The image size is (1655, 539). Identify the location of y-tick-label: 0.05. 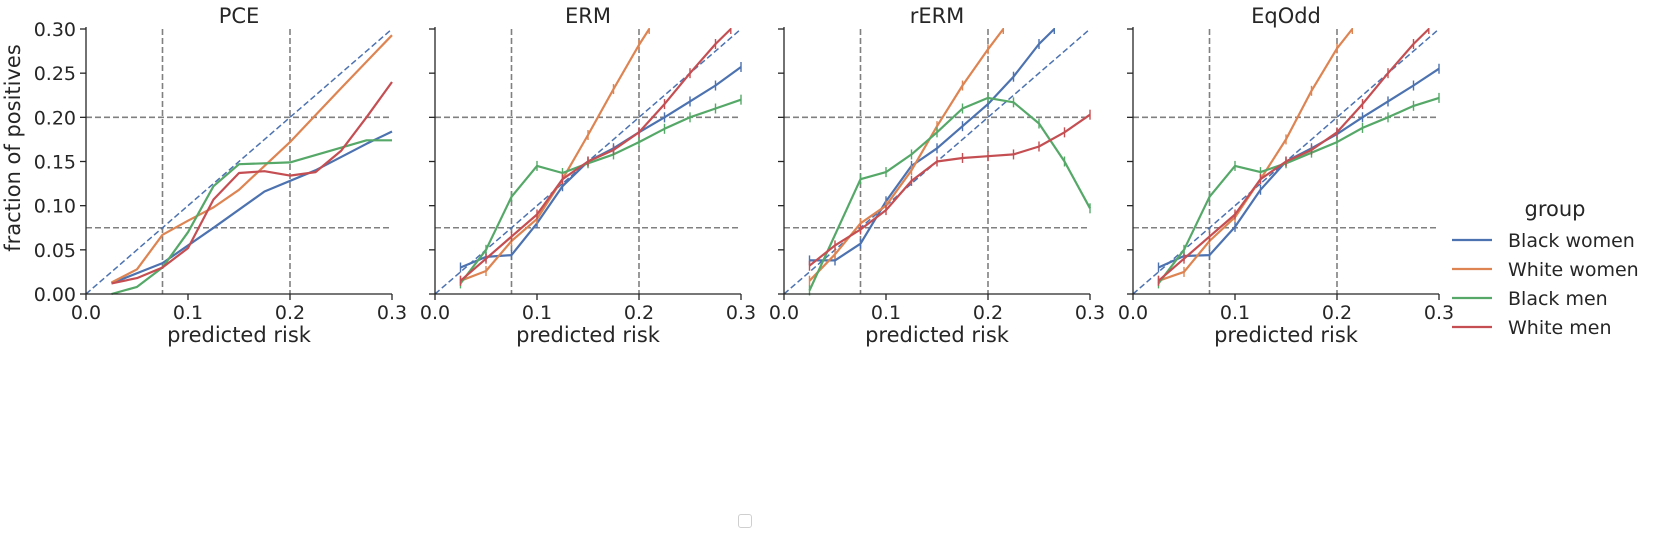
(55, 251).